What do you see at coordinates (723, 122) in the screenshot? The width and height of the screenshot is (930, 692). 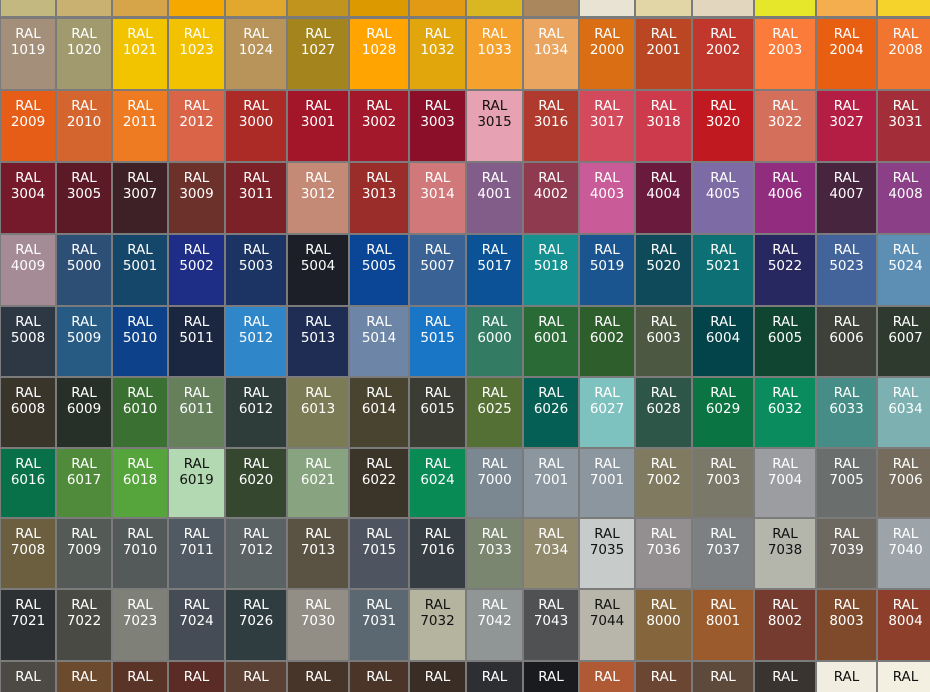 I see `swatch-code: 3020` at bounding box center [723, 122].